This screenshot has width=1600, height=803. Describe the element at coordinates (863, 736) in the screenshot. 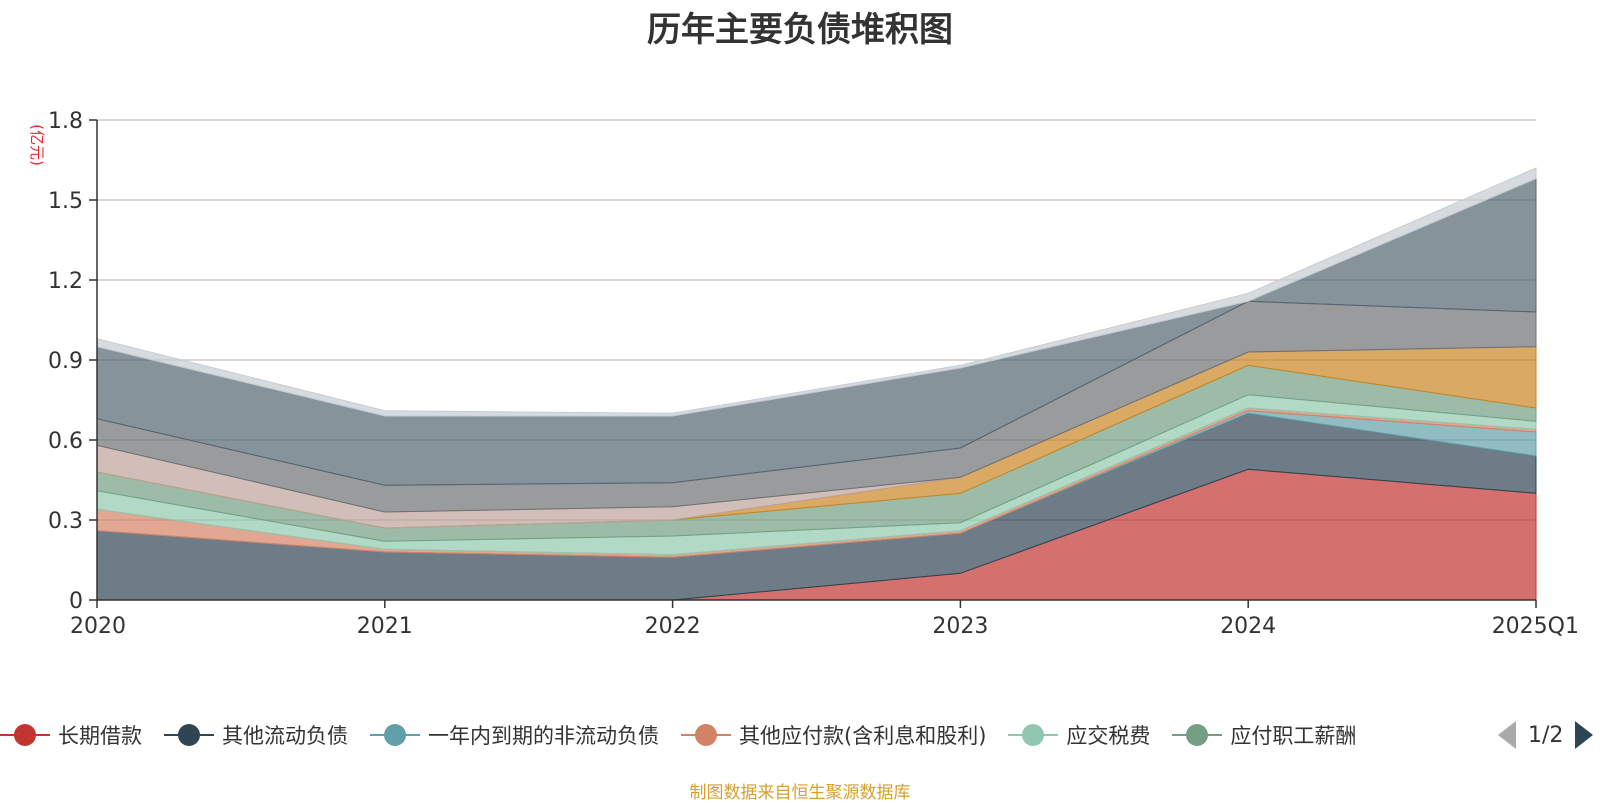

I see `legend-label: 其他应付款(含利息和股利)` at that location.